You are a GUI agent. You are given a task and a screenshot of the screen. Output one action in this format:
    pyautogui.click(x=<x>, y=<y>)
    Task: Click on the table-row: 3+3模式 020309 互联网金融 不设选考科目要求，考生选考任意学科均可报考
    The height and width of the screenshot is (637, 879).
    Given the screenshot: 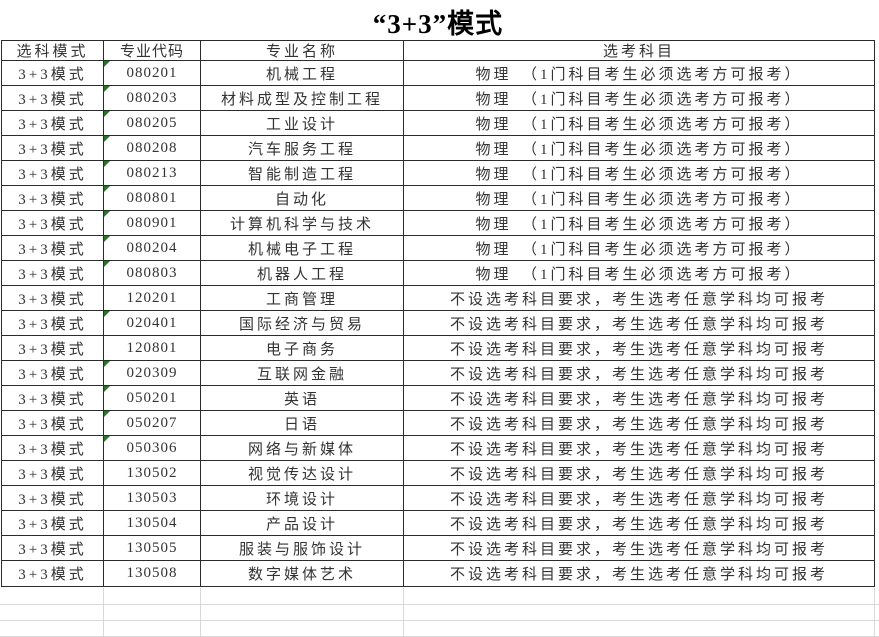 What is the action you would take?
    pyautogui.click(x=438, y=373)
    